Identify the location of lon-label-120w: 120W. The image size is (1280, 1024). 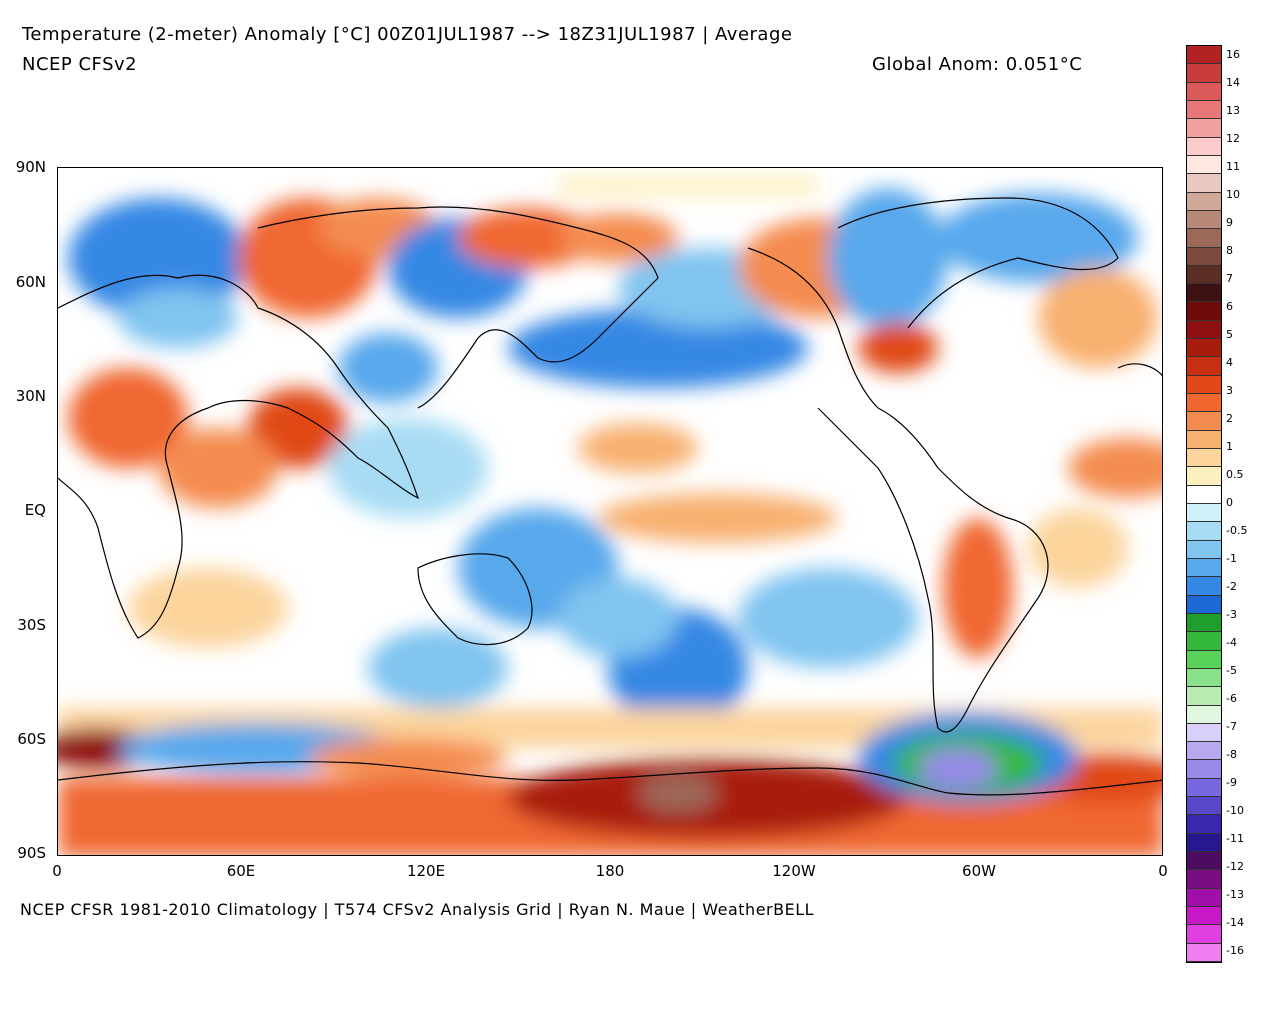
(794, 871).